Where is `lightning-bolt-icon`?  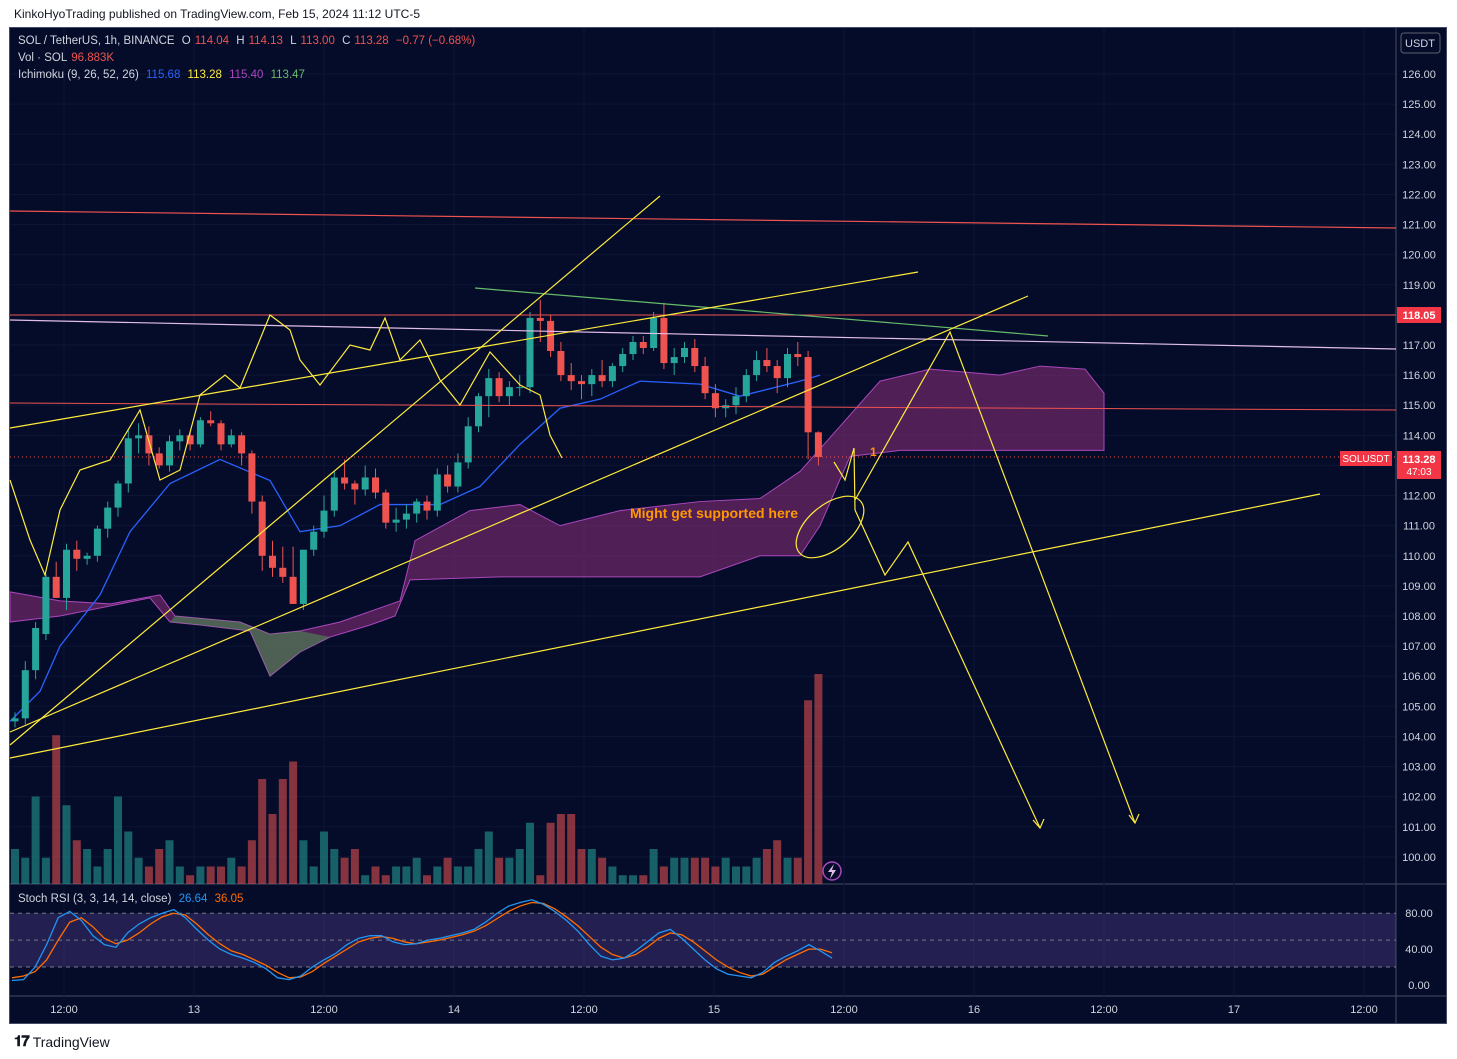 lightning-bolt-icon is located at coordinates (832, 871).